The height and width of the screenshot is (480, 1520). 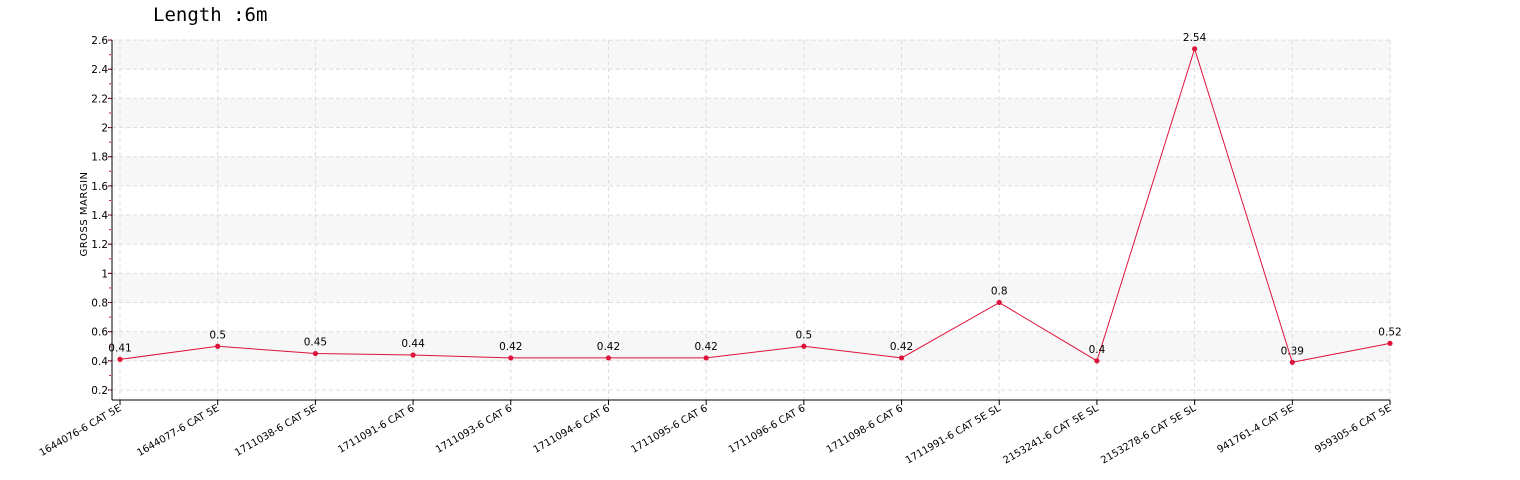 I want to click on y-tick-label: 0.8, so click(x=99, y=304).